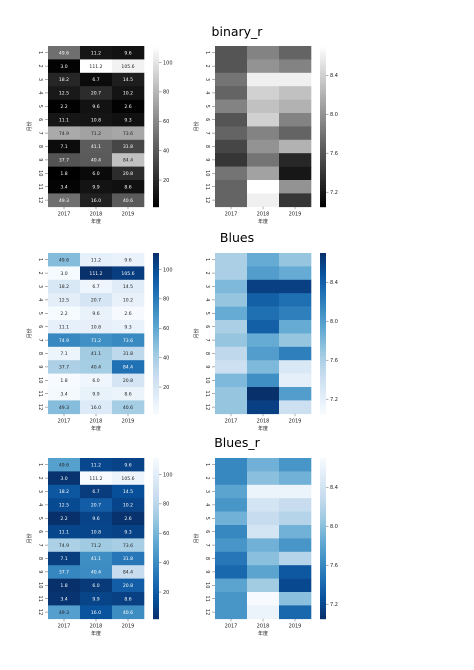 The image size is (474, 670). I want to click on colorbar-tick-label: 80, so click(166, 300).